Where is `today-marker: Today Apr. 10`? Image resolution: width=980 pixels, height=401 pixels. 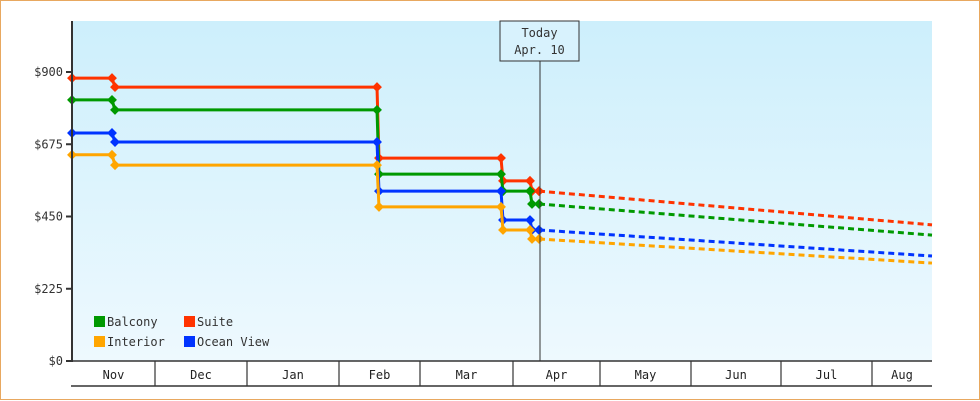 today-marker: Today Apr. 10 is located at coordinates (539, 190).